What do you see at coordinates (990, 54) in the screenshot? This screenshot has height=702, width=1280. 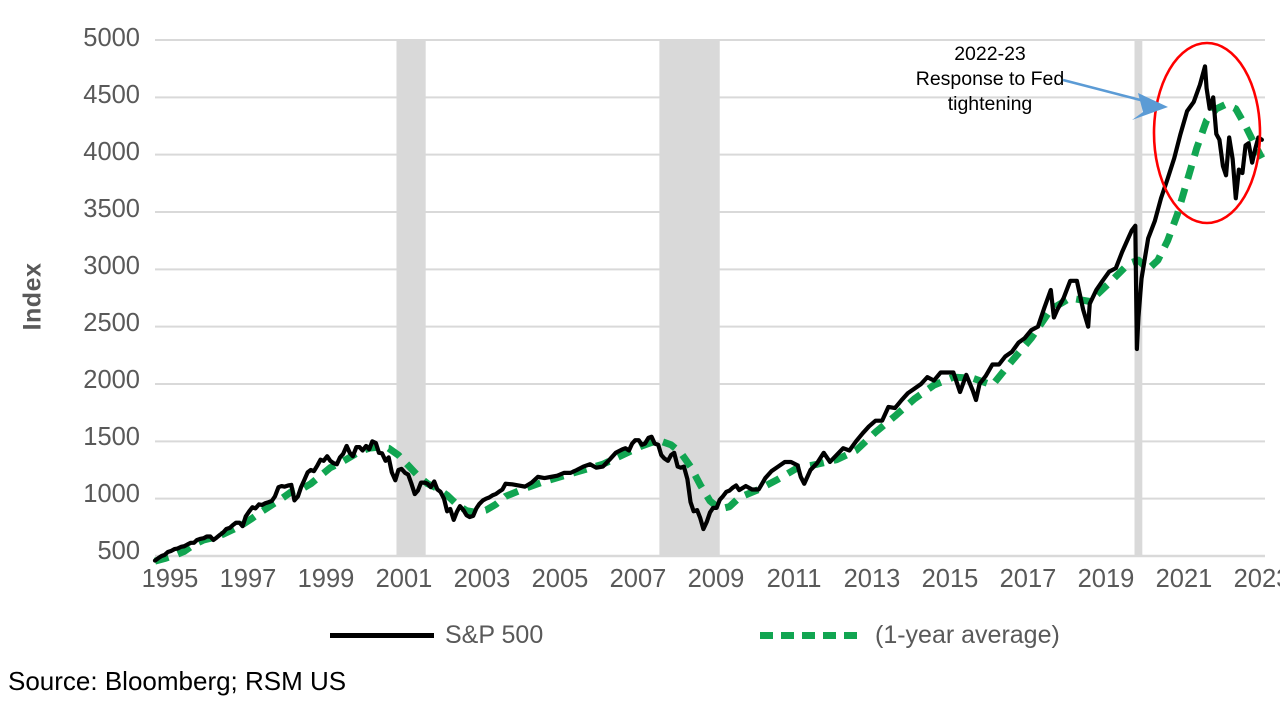 I see `annotation-line-1: 2022-23` at bounding box center [990, 54].